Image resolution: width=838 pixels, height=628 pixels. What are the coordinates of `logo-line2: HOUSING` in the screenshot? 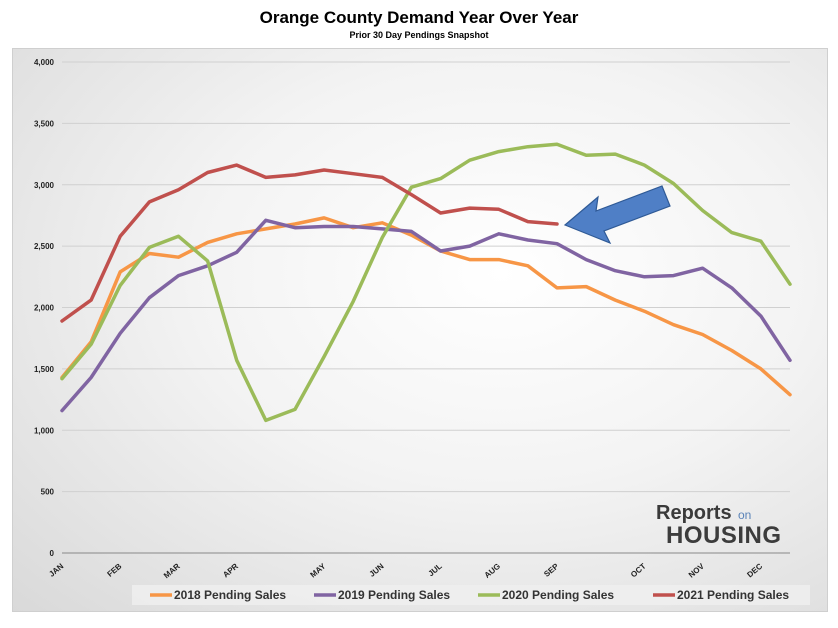 It's located at (724, 535).